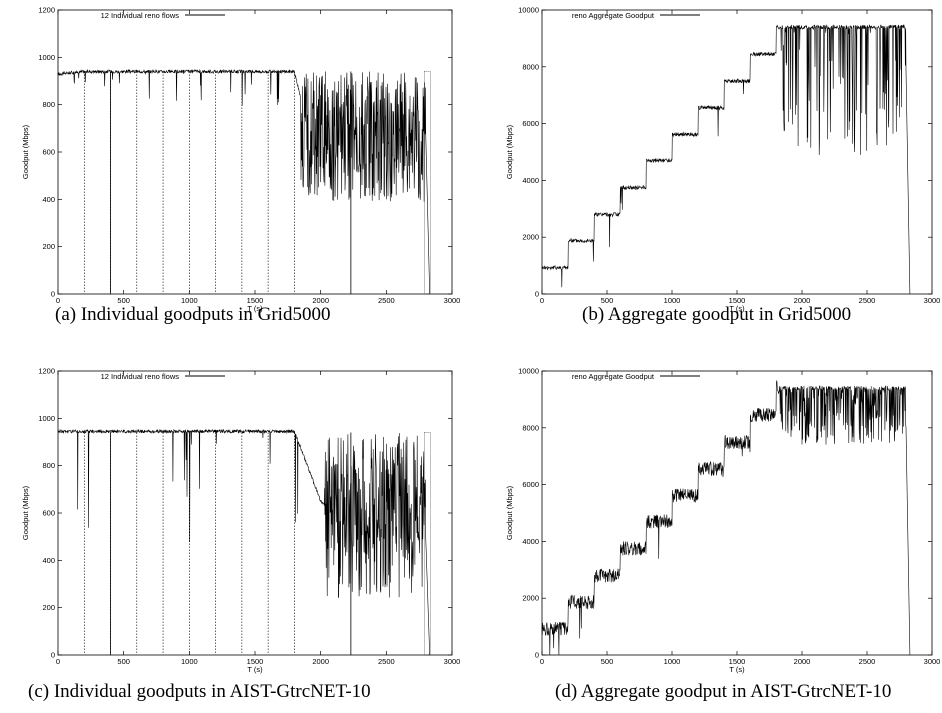 This screenshot has width=942, height=713. What do you see at coordinates (716, 314) in the screenshot?
I see `panel-caption: (b) Aggregate goodput in Grid5000` at bounding box center [716, 314].